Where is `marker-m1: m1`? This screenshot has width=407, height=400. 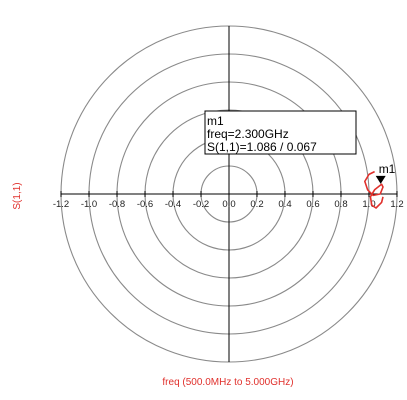
marker-m1: m1 is located at coordinates (385, 173).